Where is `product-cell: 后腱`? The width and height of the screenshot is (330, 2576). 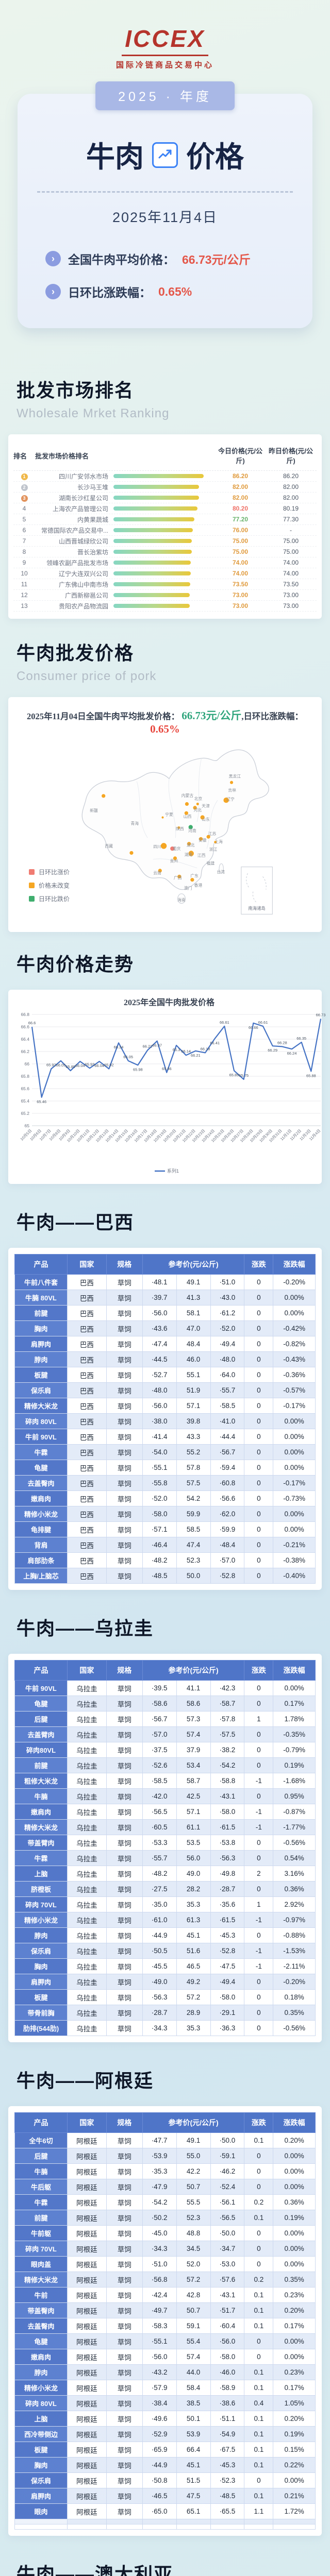
product-cell: 后腱 is located at coordinates (41, 1719).